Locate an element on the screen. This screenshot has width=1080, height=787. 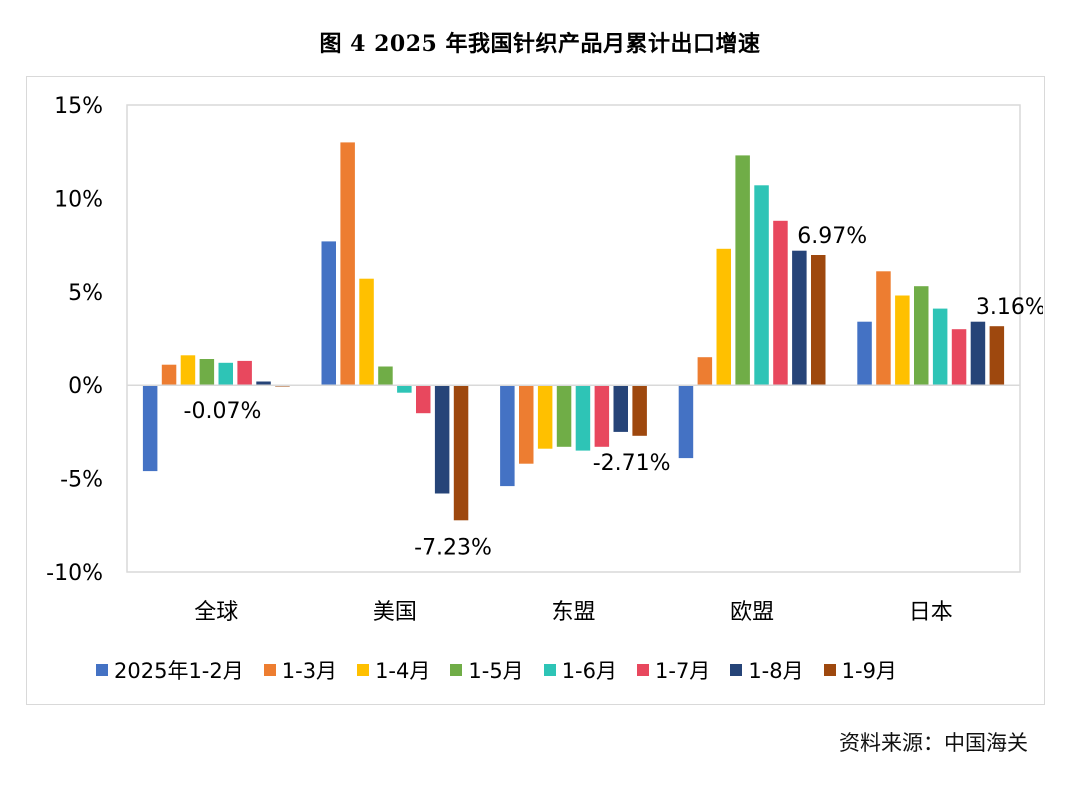
bar-欧盟-2025年1-2月 is located at coordinates (686, 422).